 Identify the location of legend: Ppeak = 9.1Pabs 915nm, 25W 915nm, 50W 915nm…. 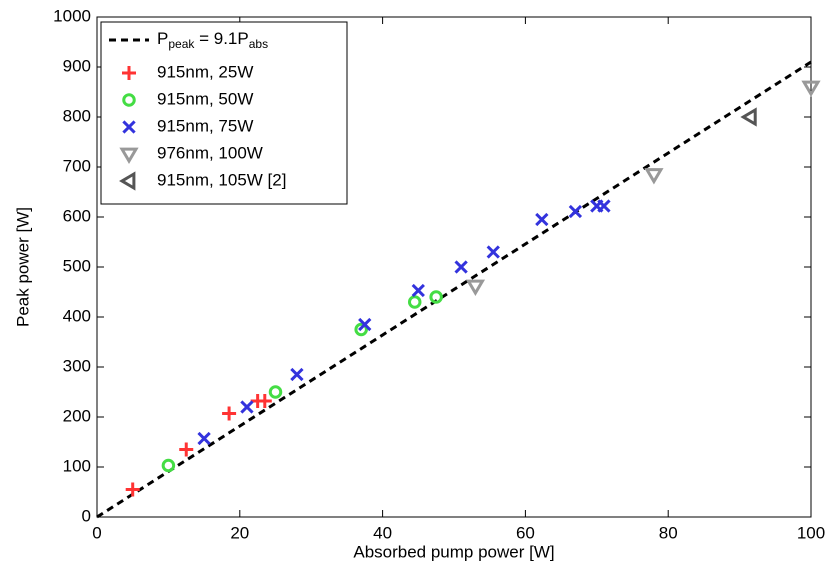
(224, 113).